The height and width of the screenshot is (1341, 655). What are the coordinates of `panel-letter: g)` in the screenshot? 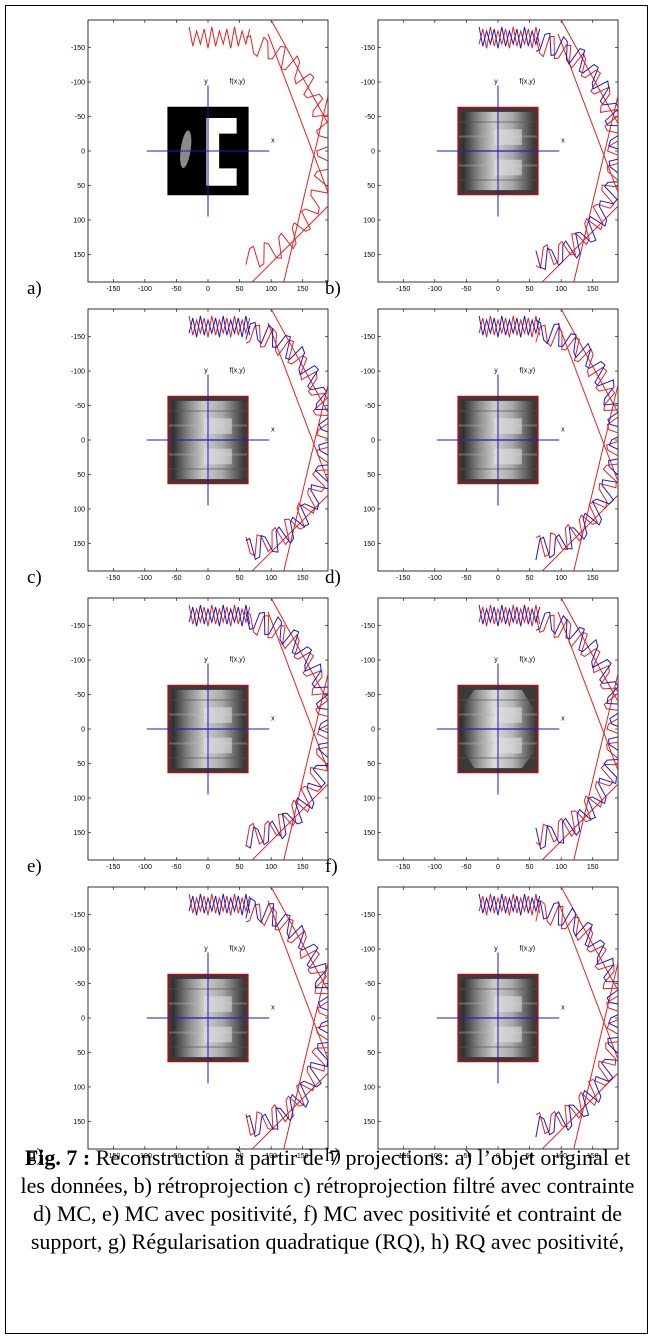 It's located at (35, 1155).